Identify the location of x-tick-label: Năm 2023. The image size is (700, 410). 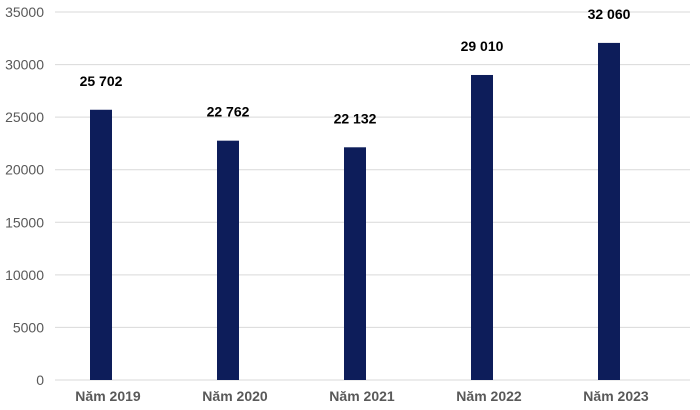
(616, 396).